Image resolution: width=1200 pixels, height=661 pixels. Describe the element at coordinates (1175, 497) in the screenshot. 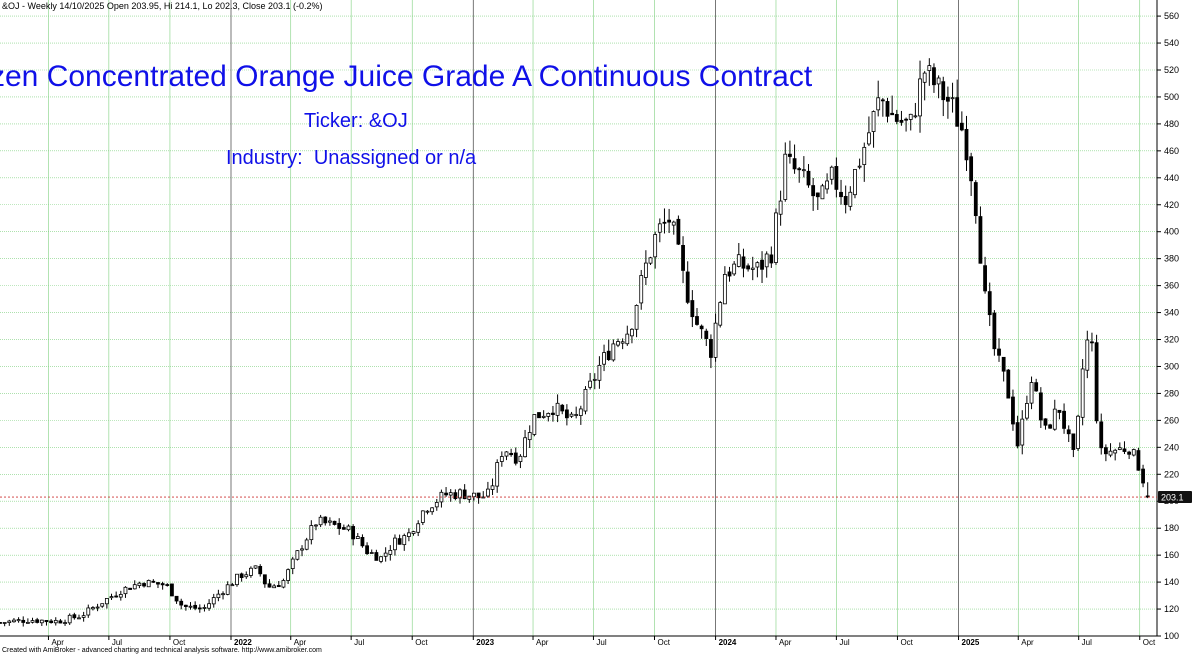

I see `last-close-label-bg` at that location.